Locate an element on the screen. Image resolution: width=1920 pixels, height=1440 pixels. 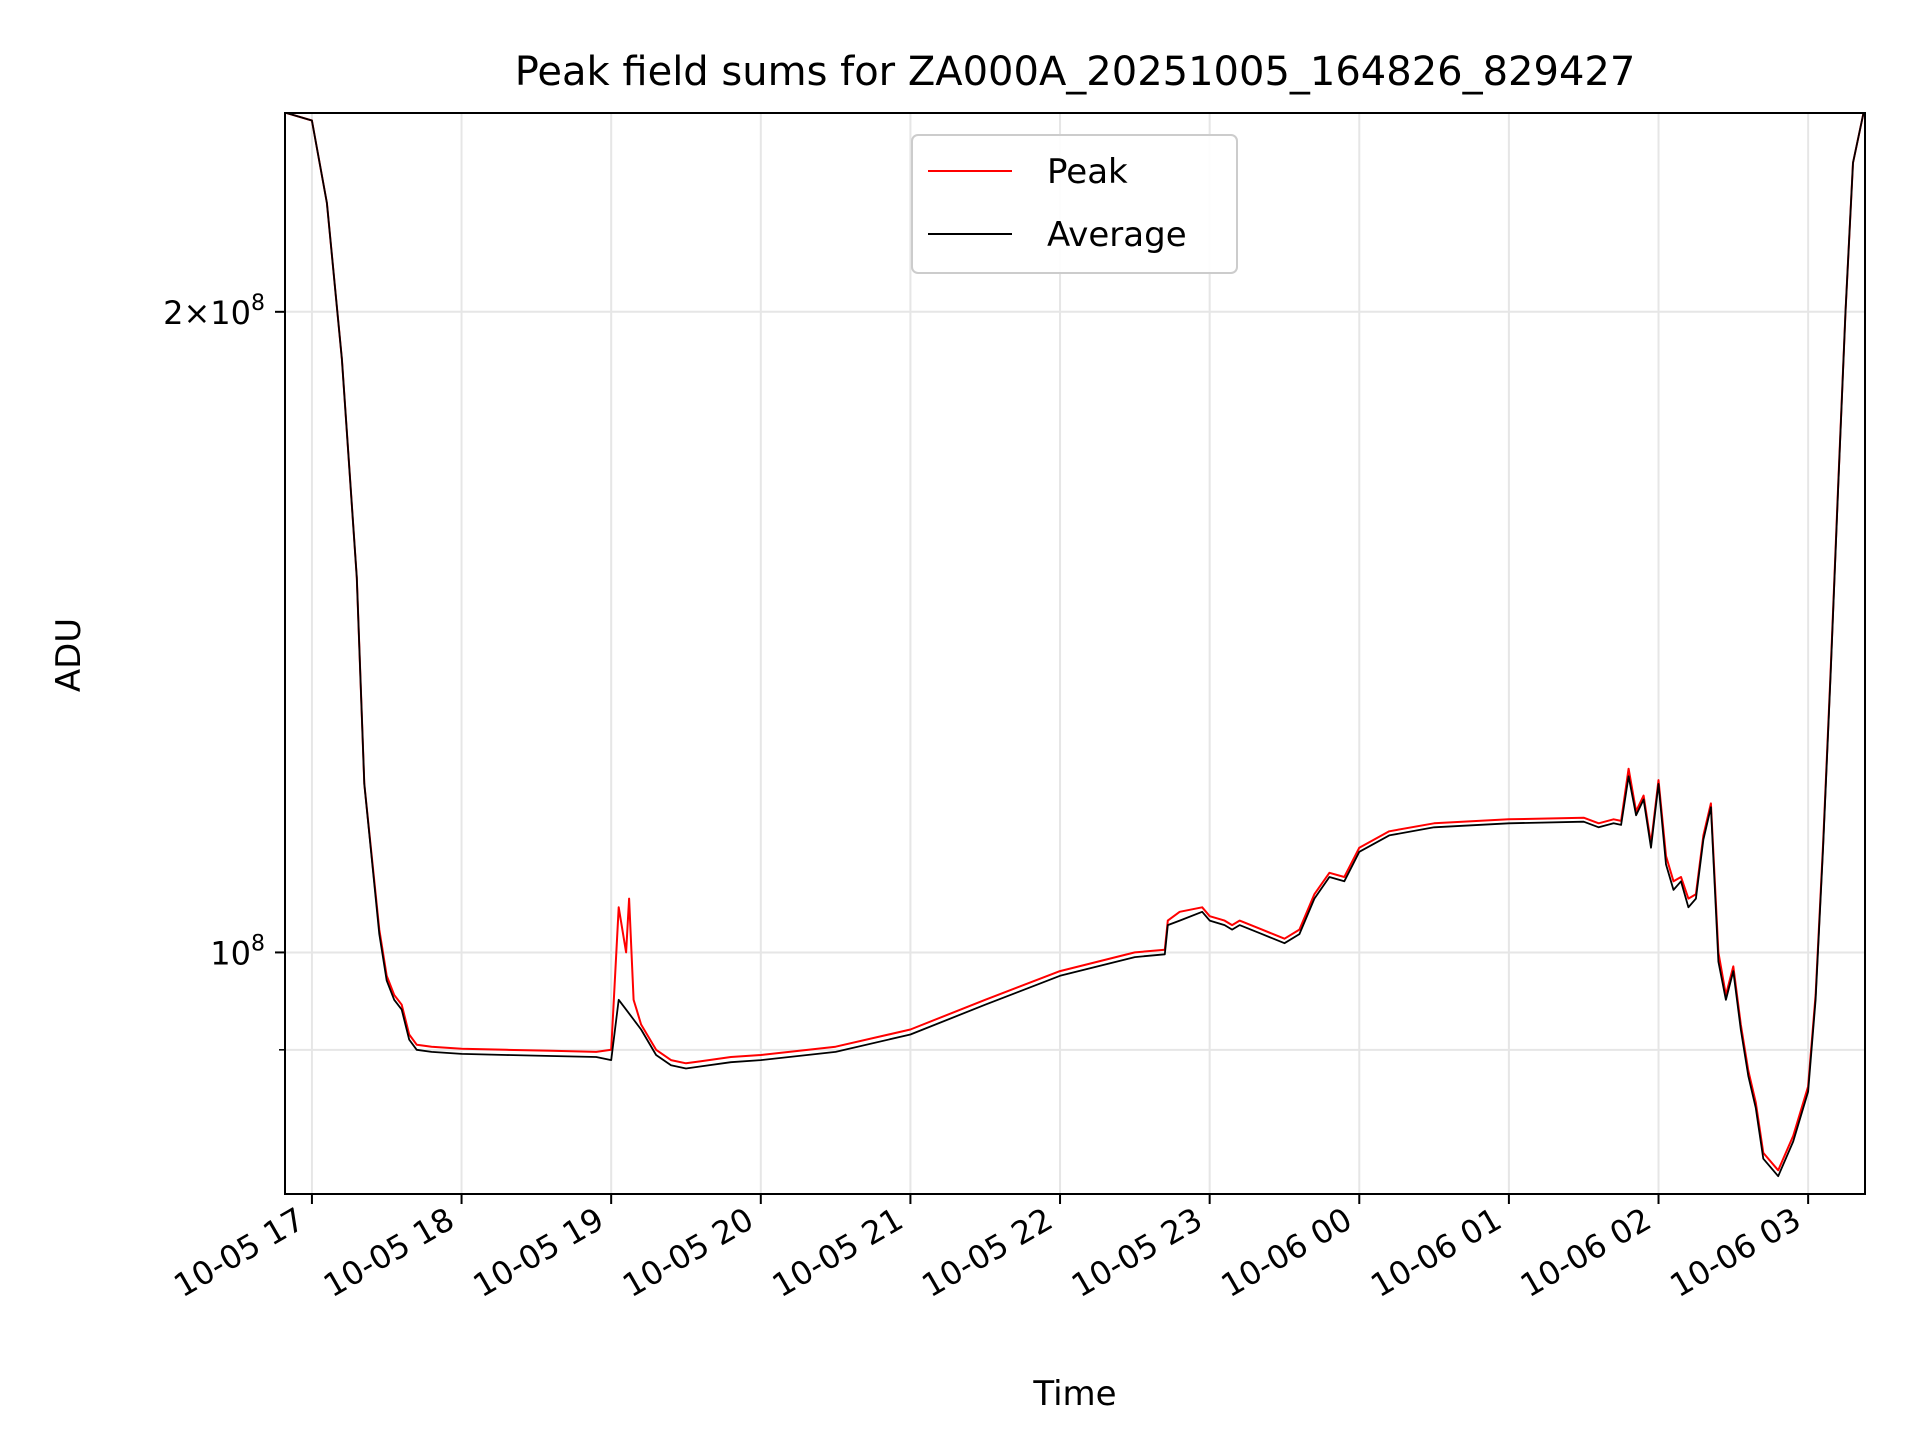
legend-box is located at coordinates (1074, 204).